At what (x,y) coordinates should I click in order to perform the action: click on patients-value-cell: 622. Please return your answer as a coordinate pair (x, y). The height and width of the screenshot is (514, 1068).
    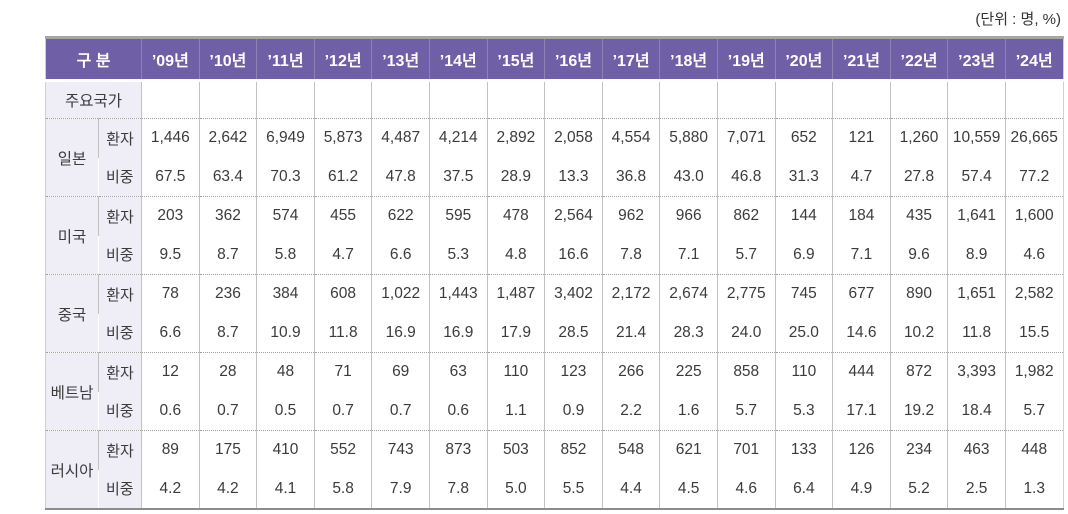
    Looking at the image, I should click on (400, 216).